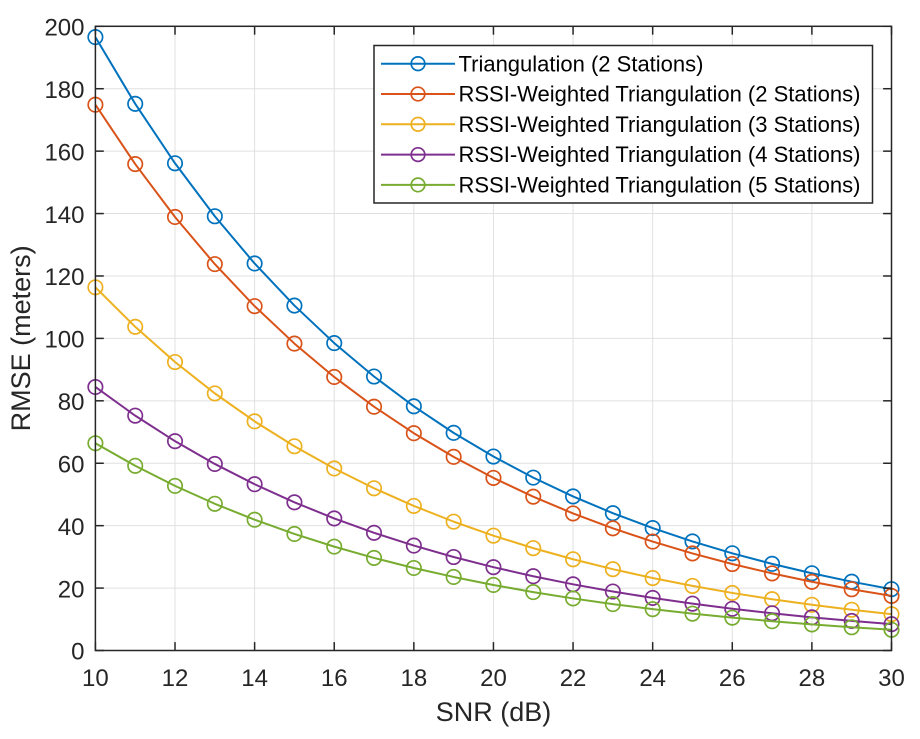 The image size is (920, 739). What do you see at coordinates (660, 124) in the screenshot?
I see `svg-text:RSSI-Weighted Triangulation (3: RSSI-Weighted Triangulation (3 Stations)` at bounding box center [660, 124].